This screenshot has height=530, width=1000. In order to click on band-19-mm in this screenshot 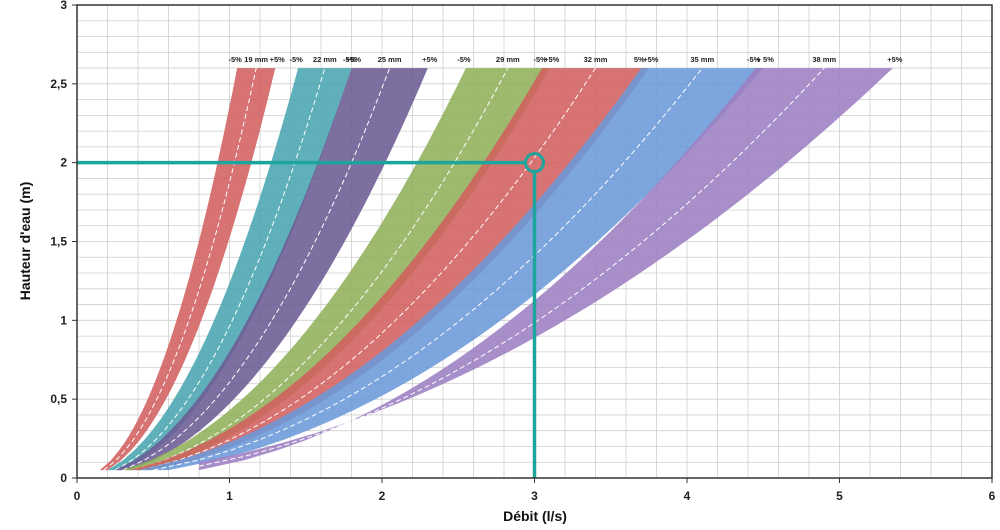, I will do `click(187, 269)`.